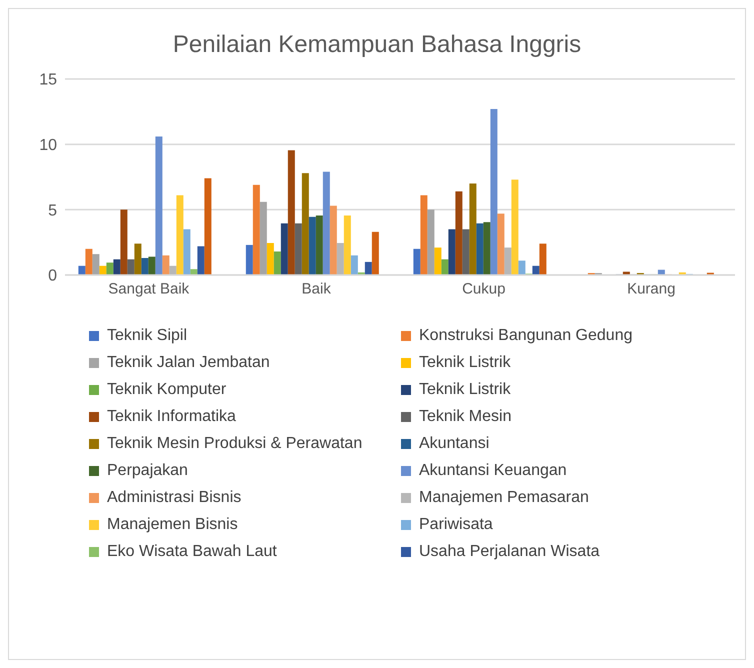  What do you see at coordinates (171, 417) in the screenshot?
I see `legend-label: Teknik Informatika` at bounding box center [171, 417].